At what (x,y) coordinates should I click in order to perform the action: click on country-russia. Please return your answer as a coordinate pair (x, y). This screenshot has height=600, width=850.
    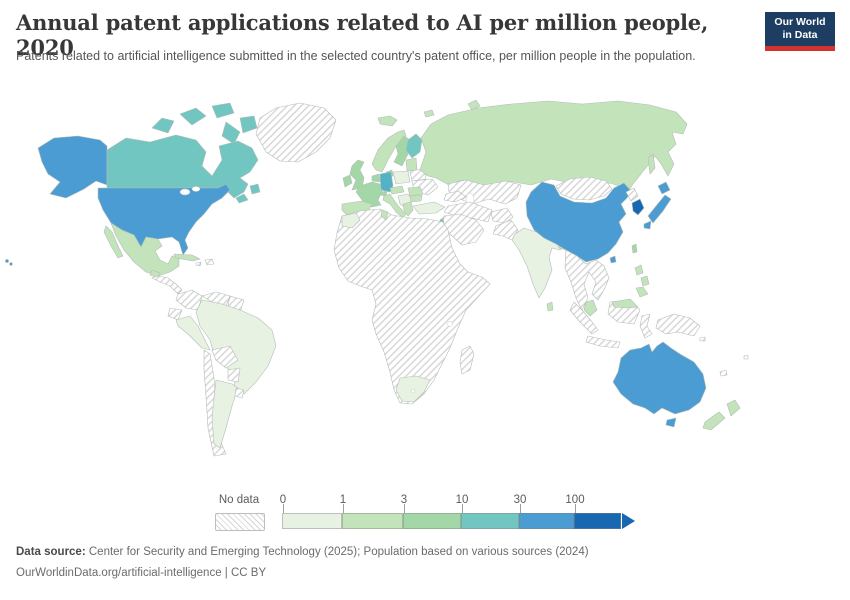
    Looking at the image, I should click on (553, 146).